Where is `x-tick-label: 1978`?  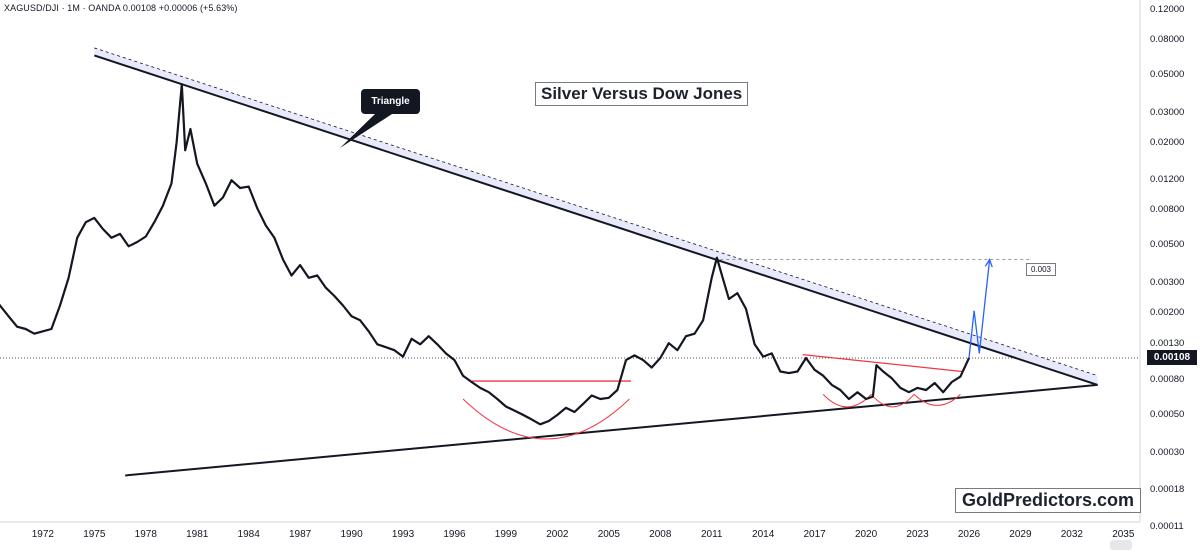 x-tick-label: 1978 is located at coordinates (145, 534).